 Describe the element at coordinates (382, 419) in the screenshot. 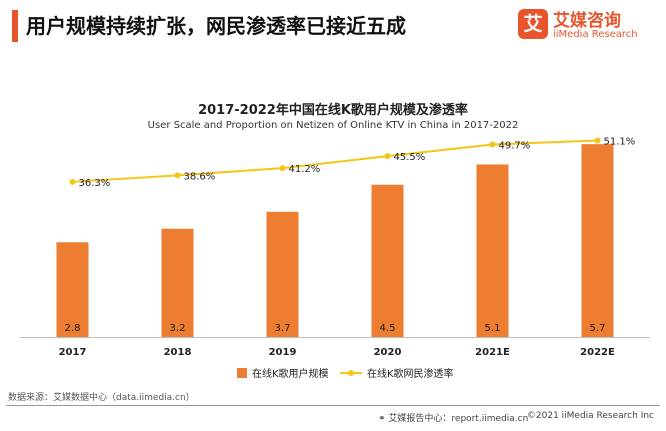

I see `report-globe-icon: ⚭` at that location.